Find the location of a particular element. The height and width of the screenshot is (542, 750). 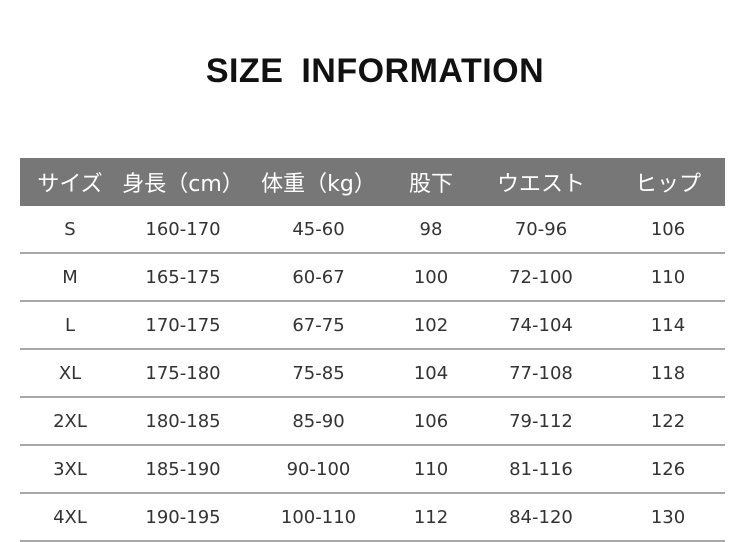

table-row: 4XL 190-195 100-110 112 84-120 130 is located at coordinates (372, 518).